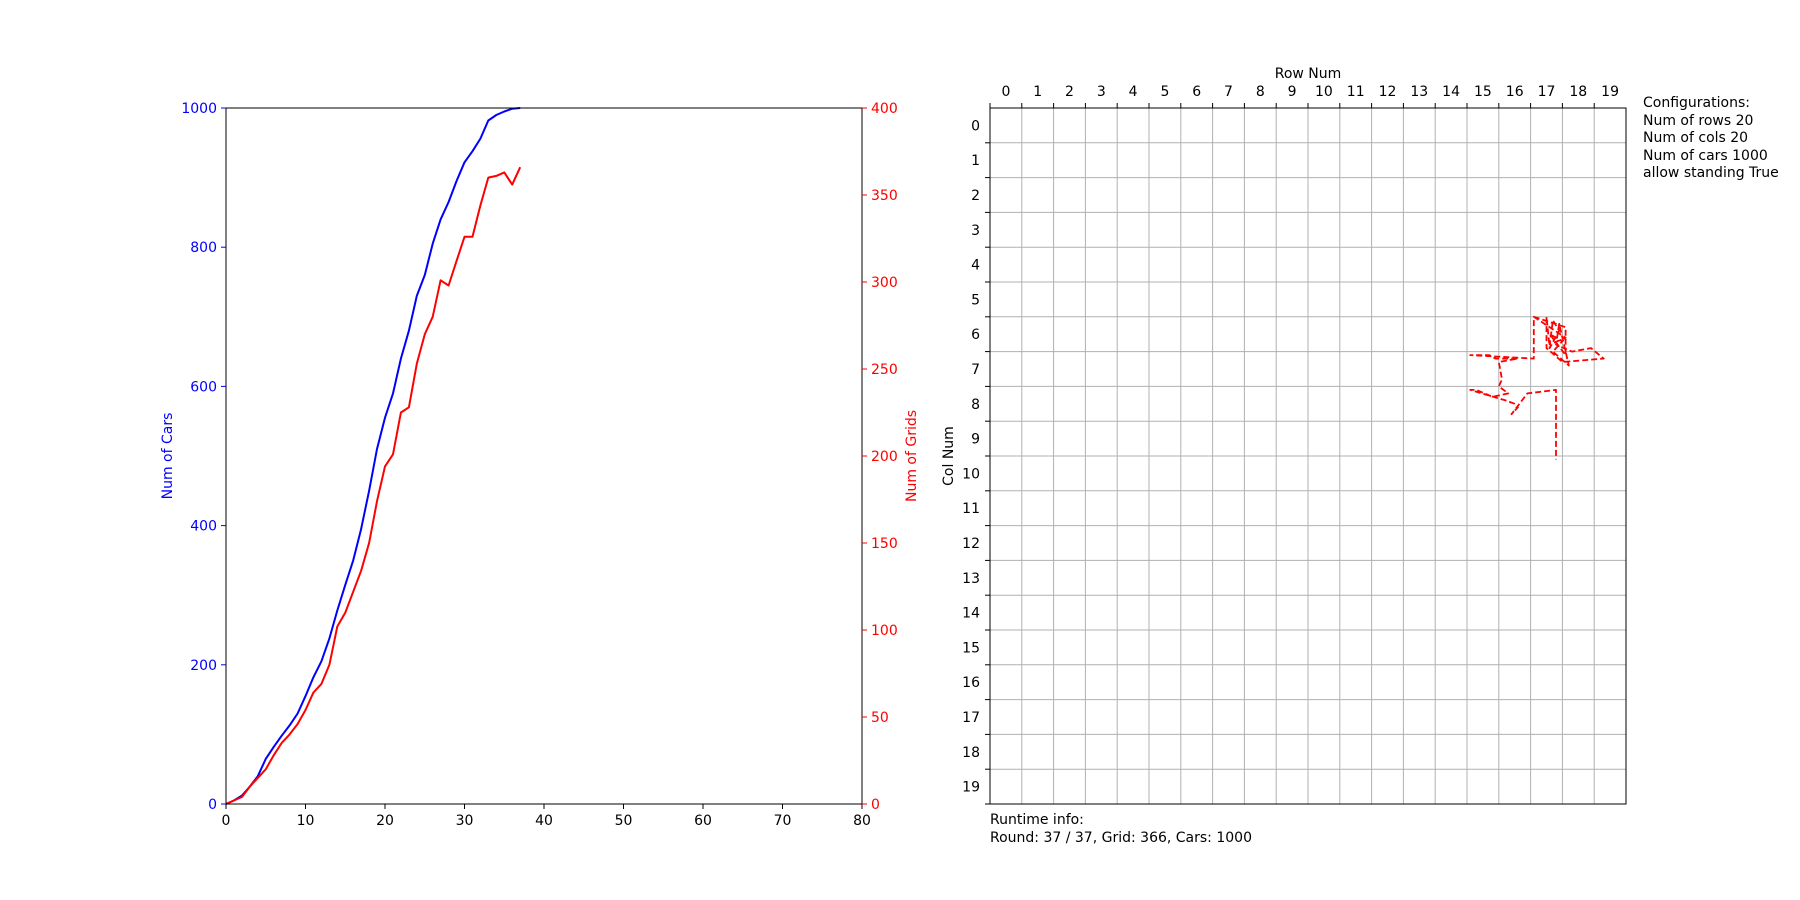 The height and width of the screenshot is (900, 1800). Describe the element at coordinates (1578, 92) in the screenshot. I see `top-tick-label: 18` at that location.